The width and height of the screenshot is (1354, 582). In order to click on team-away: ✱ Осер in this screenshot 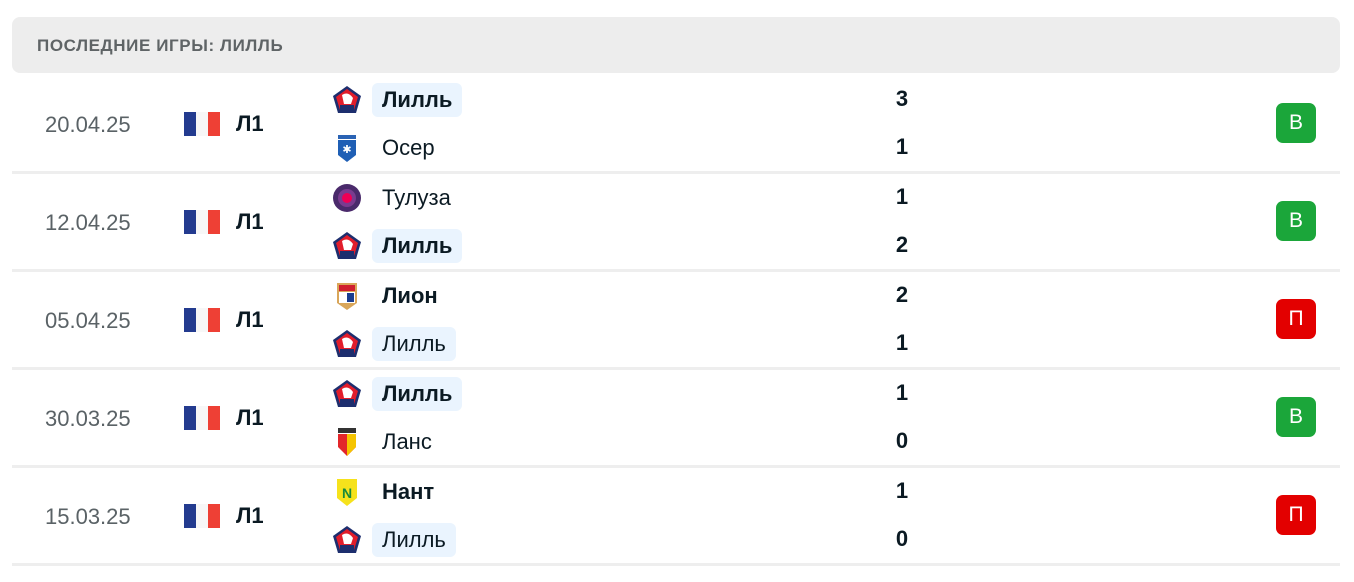, I will do `click(388, 148)`.